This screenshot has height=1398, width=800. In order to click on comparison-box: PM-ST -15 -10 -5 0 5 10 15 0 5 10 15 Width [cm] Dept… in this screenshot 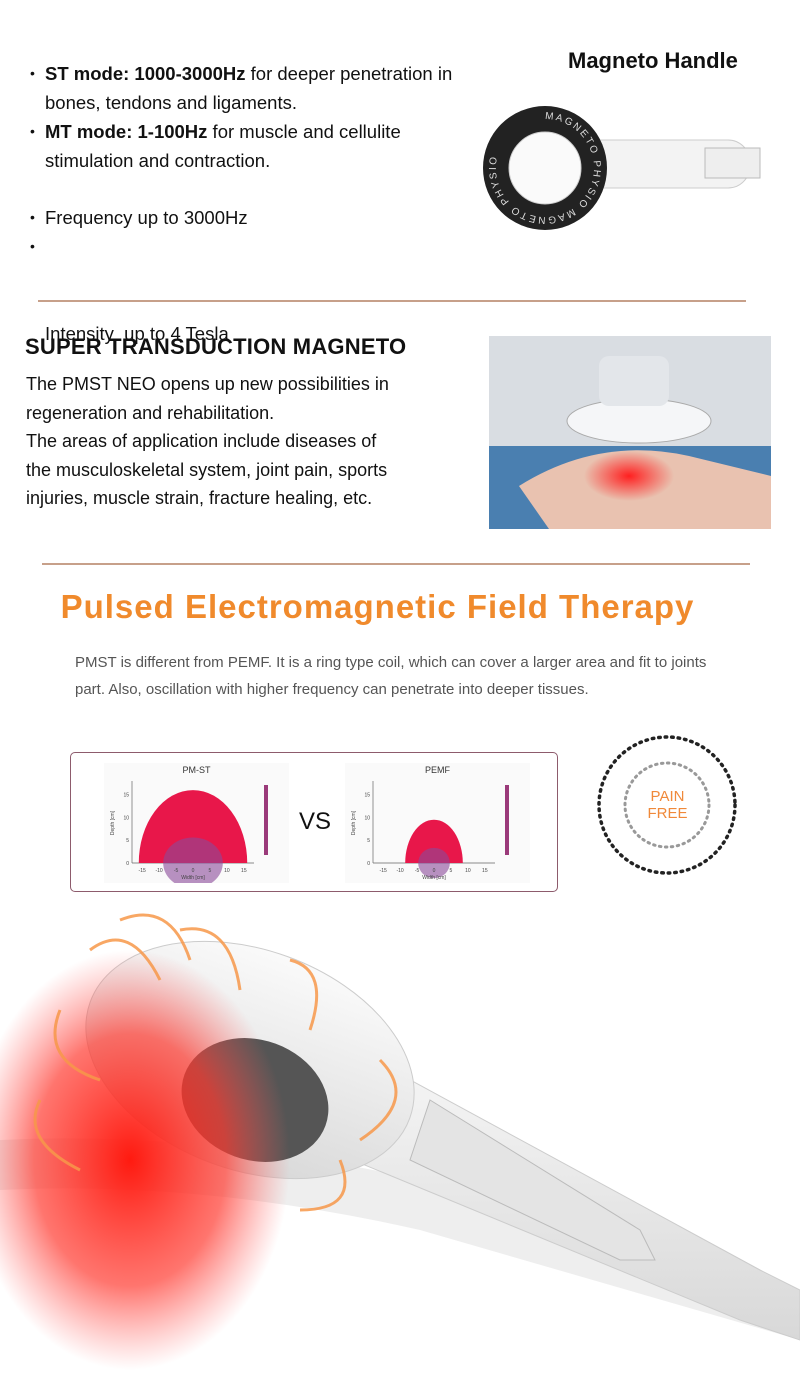, I will do `click(314, 822)`.